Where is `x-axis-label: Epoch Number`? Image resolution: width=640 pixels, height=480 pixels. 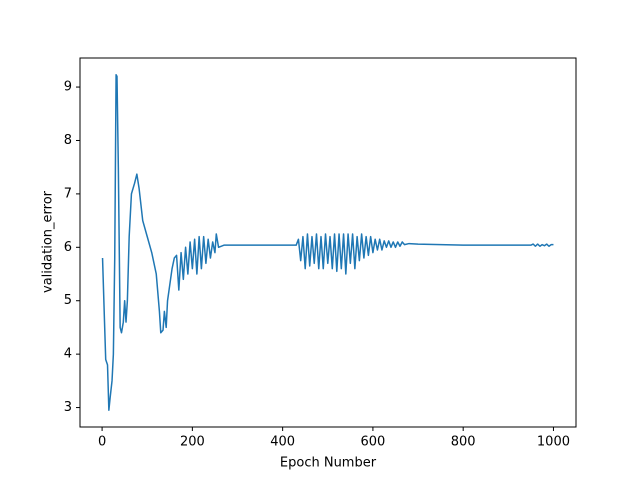
x-axis-label: Epoch Number is located at coordinates (328, 463).